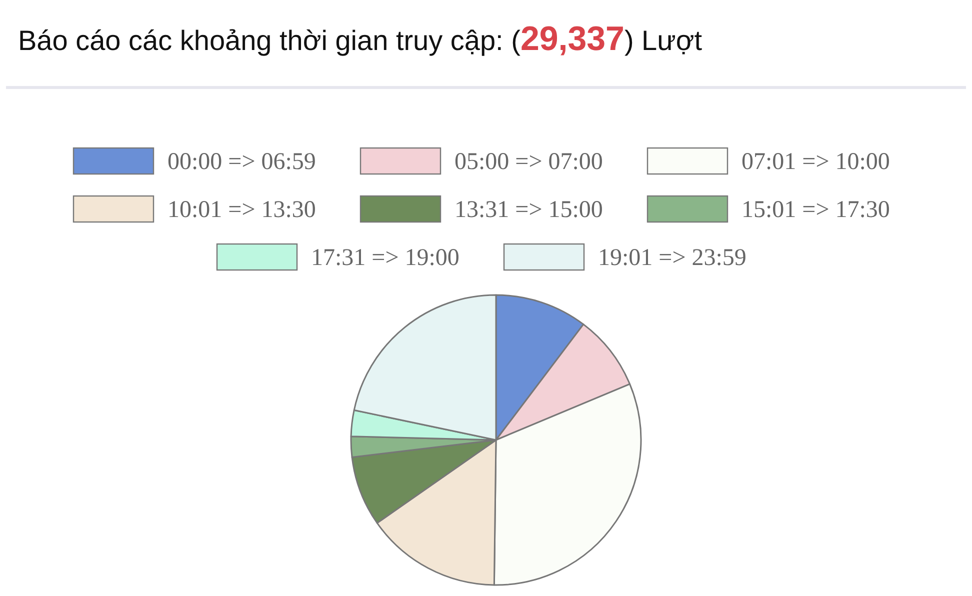 The image size is (972, 596). Describe the element at coordinates (672, 258) in the screenshot. I see `legend-label: 19:01 => 23:59` at that location.